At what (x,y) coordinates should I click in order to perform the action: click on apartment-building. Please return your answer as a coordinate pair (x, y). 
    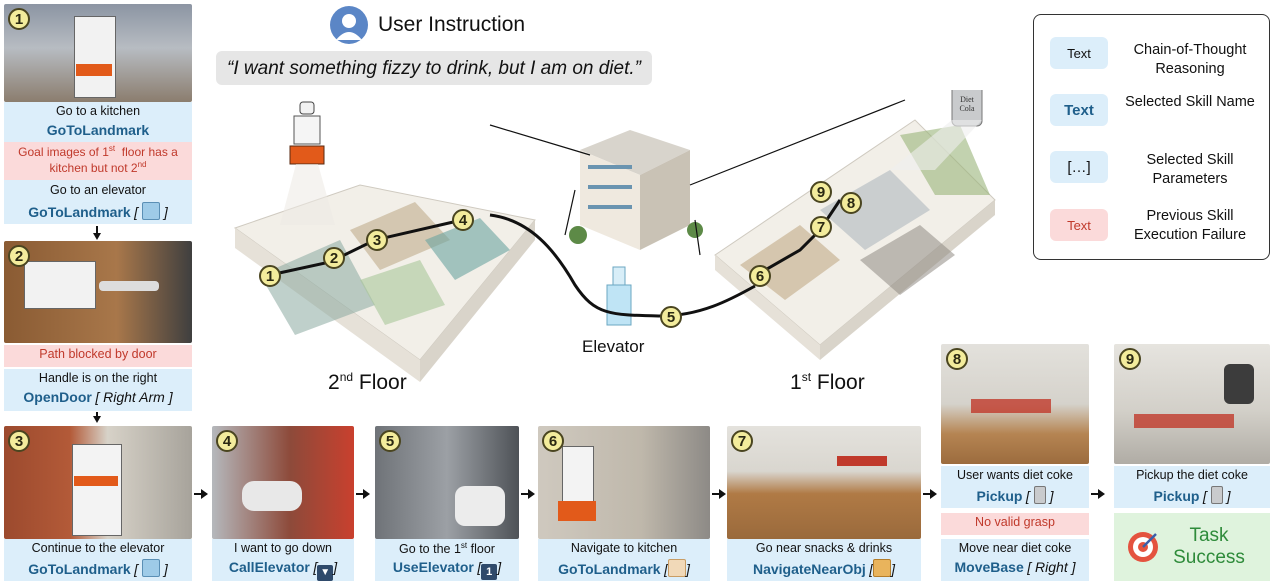
    Looking at the image, I should click on (636, 190).